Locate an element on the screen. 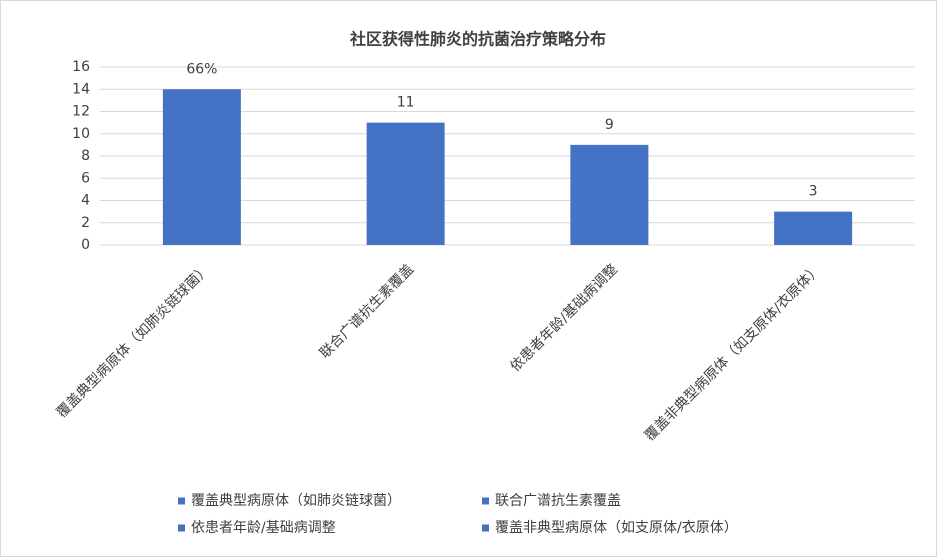  y-tick-label: 2 is located at coordinates (85, 223).